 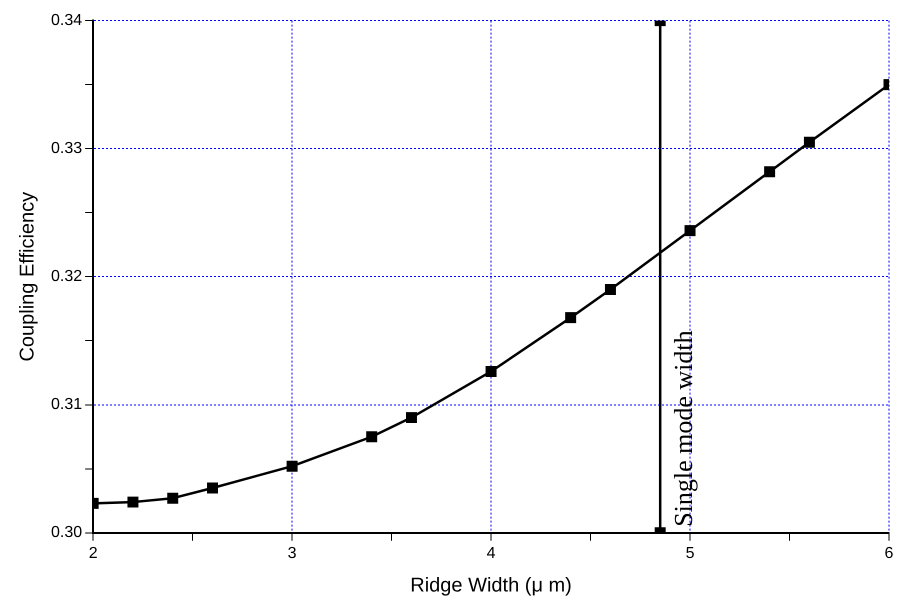 What do you see at coordinates (66, 277) in the screenshot?
I see `y-tick-label: 0.32` at bounding box center [66, 277].